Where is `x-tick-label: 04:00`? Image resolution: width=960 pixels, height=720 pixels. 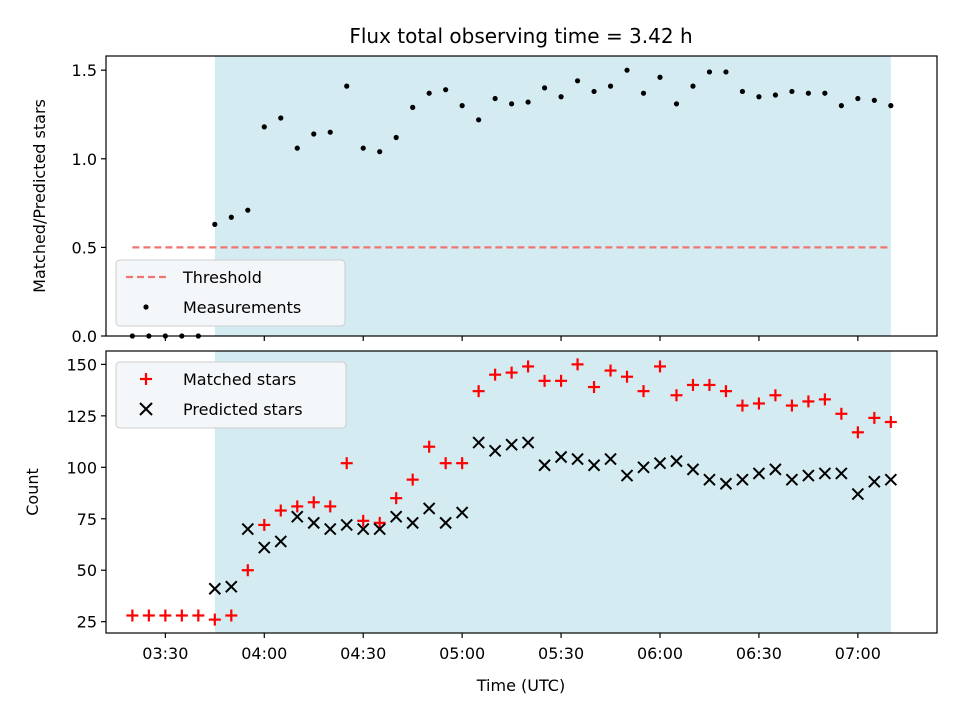
x-tick-label: 04:00 is located at coordinates (264, 653).